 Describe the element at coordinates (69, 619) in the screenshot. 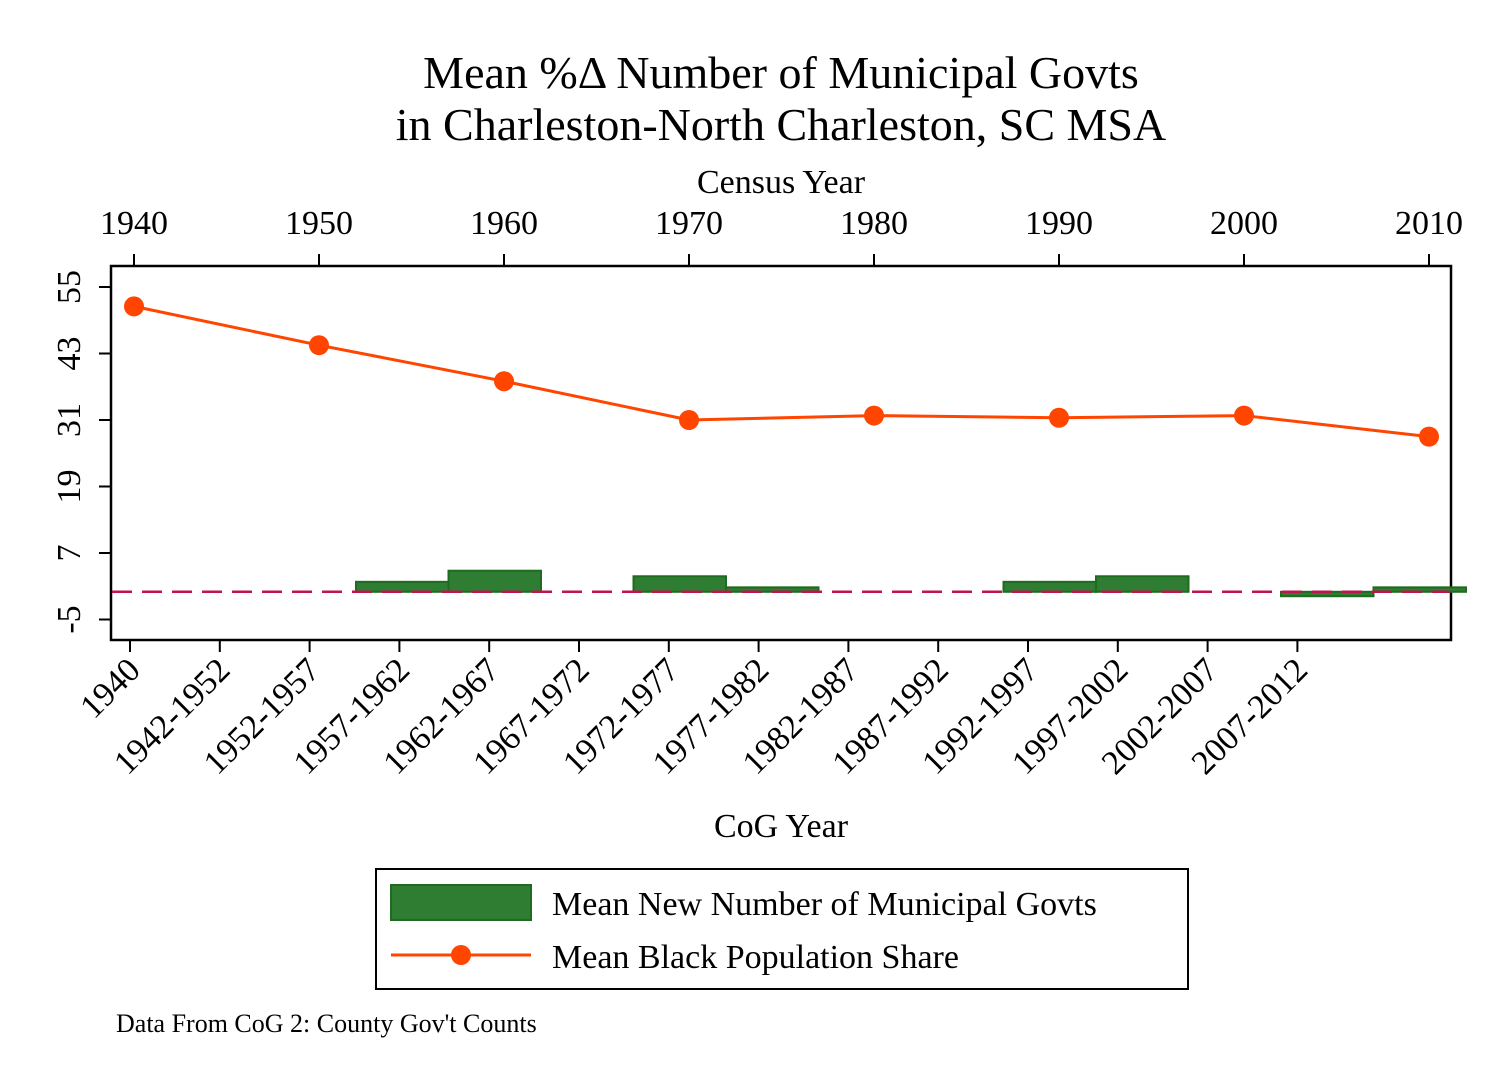

I see `y-axis-tick-label: -5` at that location.